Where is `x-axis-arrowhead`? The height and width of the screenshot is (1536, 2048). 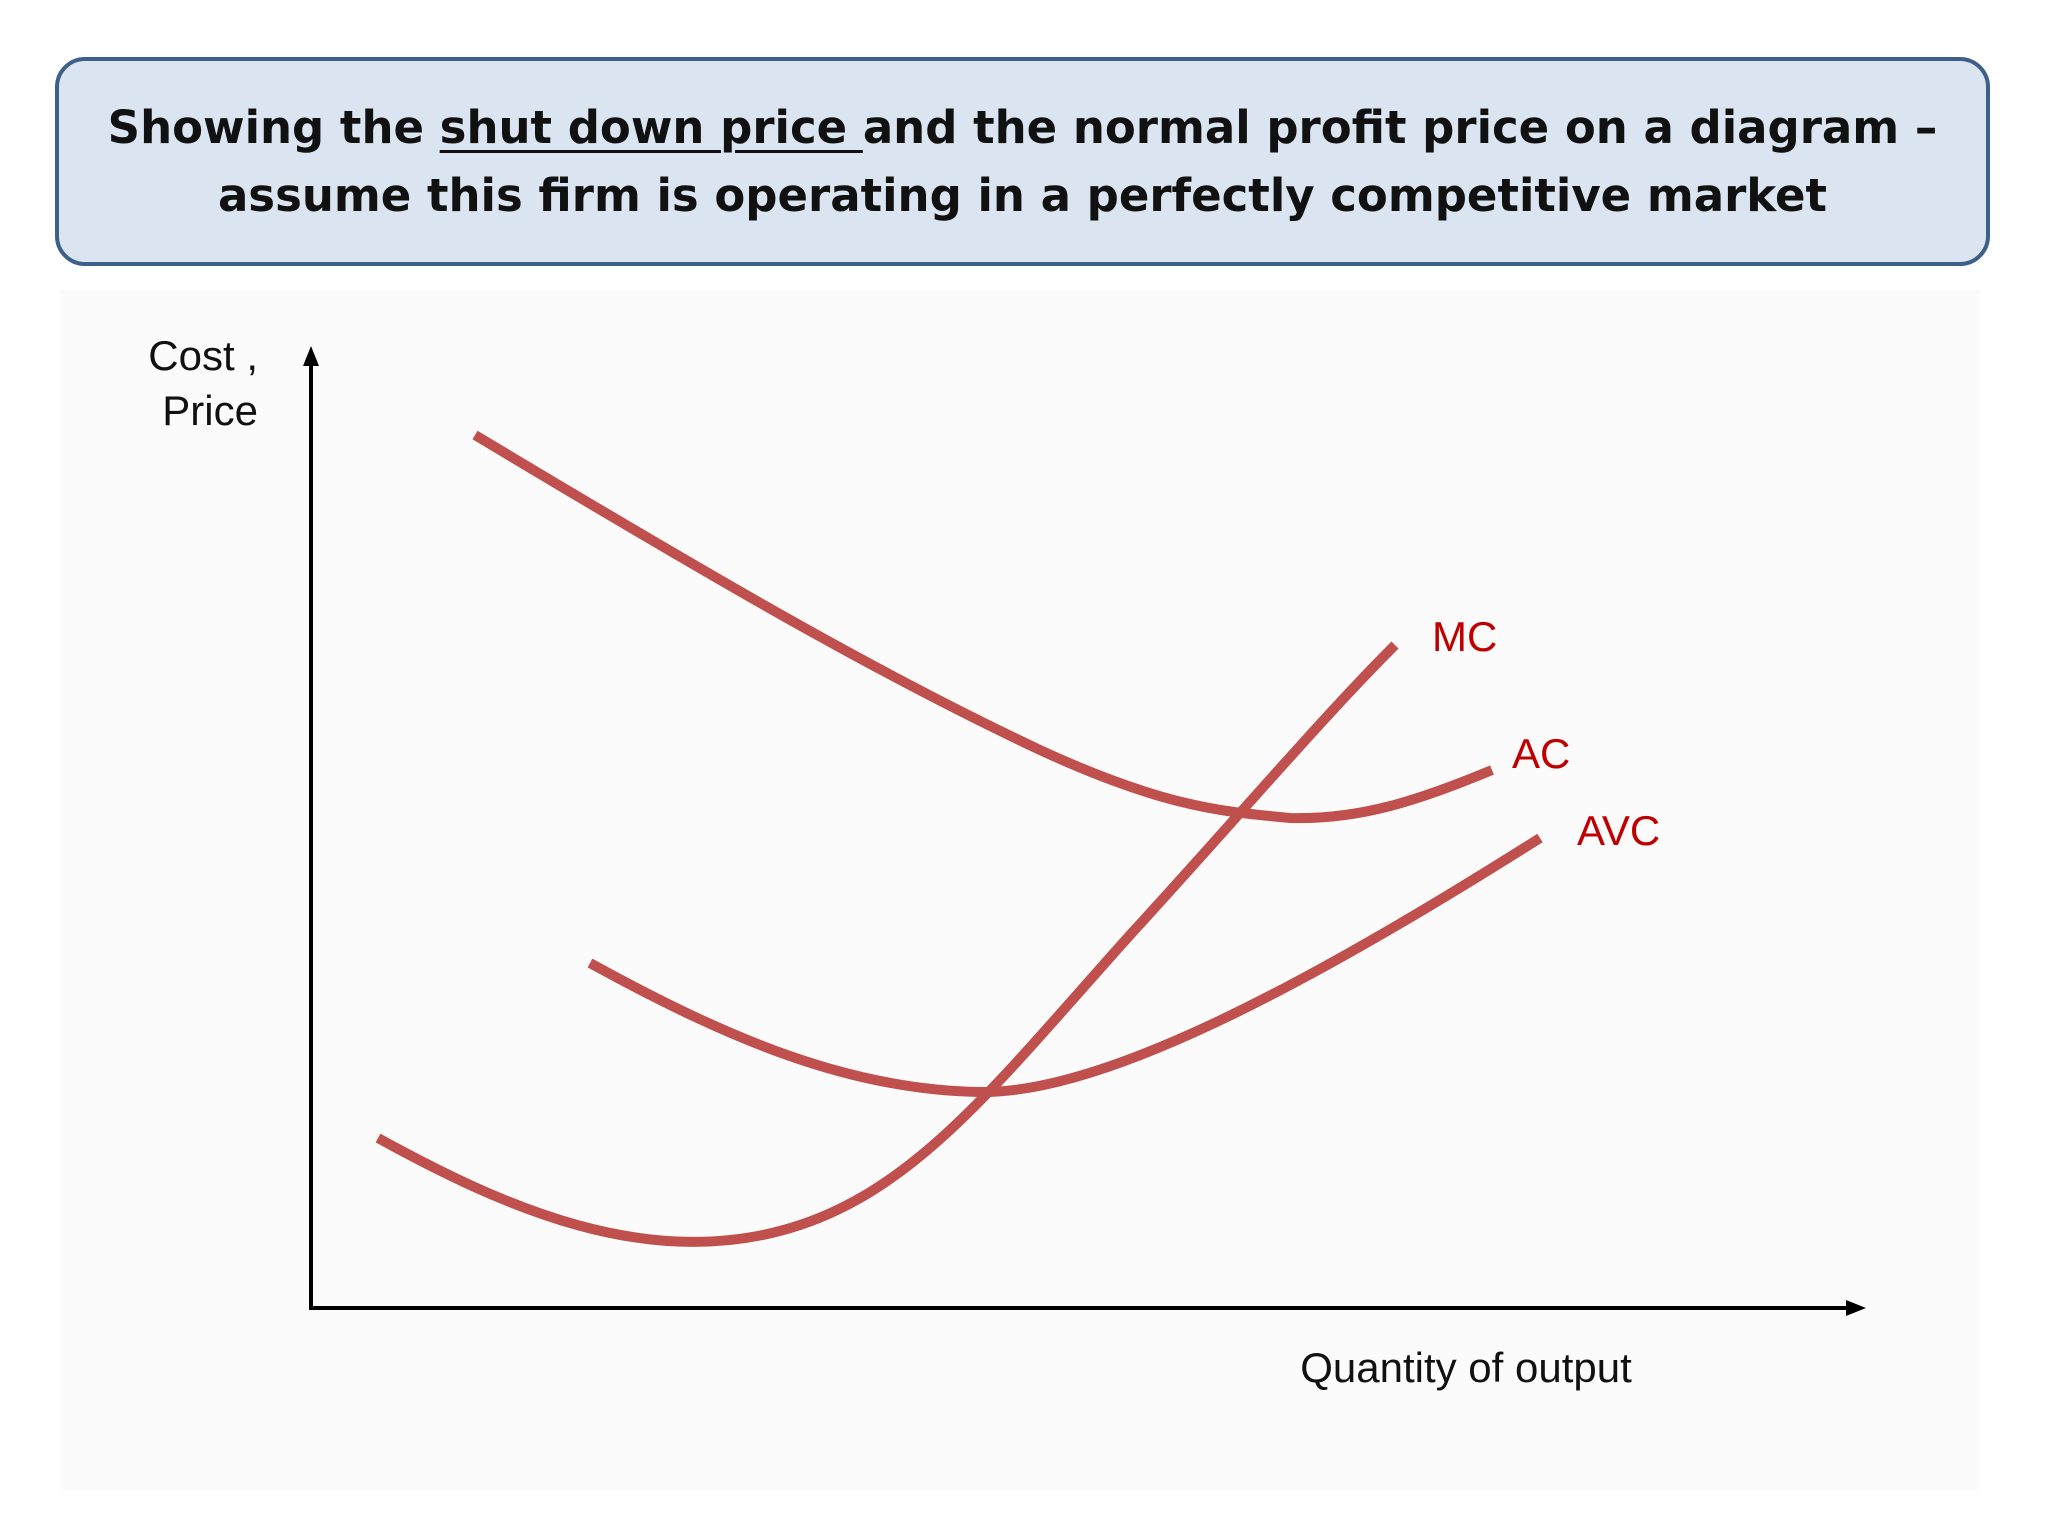
x-axis-arrowhead is located at coordinates (1856, 1308).